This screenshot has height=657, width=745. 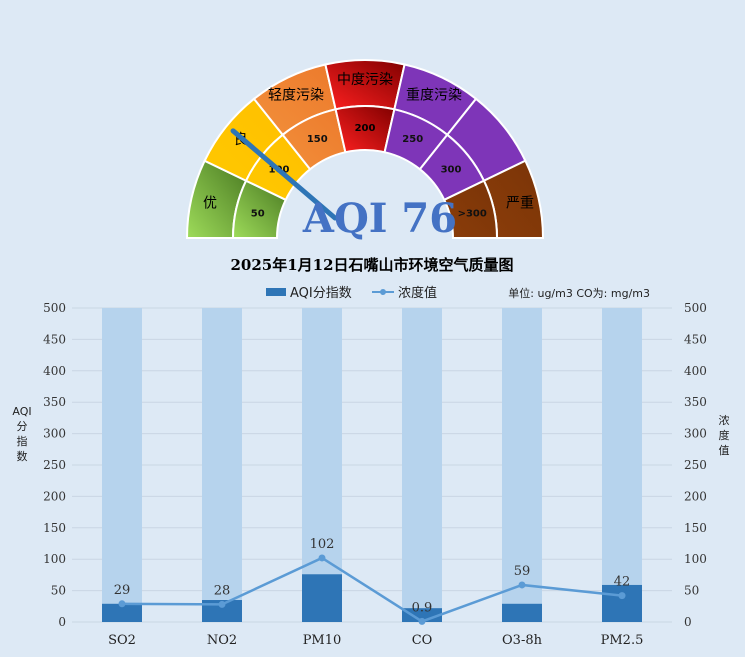 What do you see at coordinates (417, 293) in the screenshot?
I see `legend-line-label: 浓度值` at bounding box center [417, 293].